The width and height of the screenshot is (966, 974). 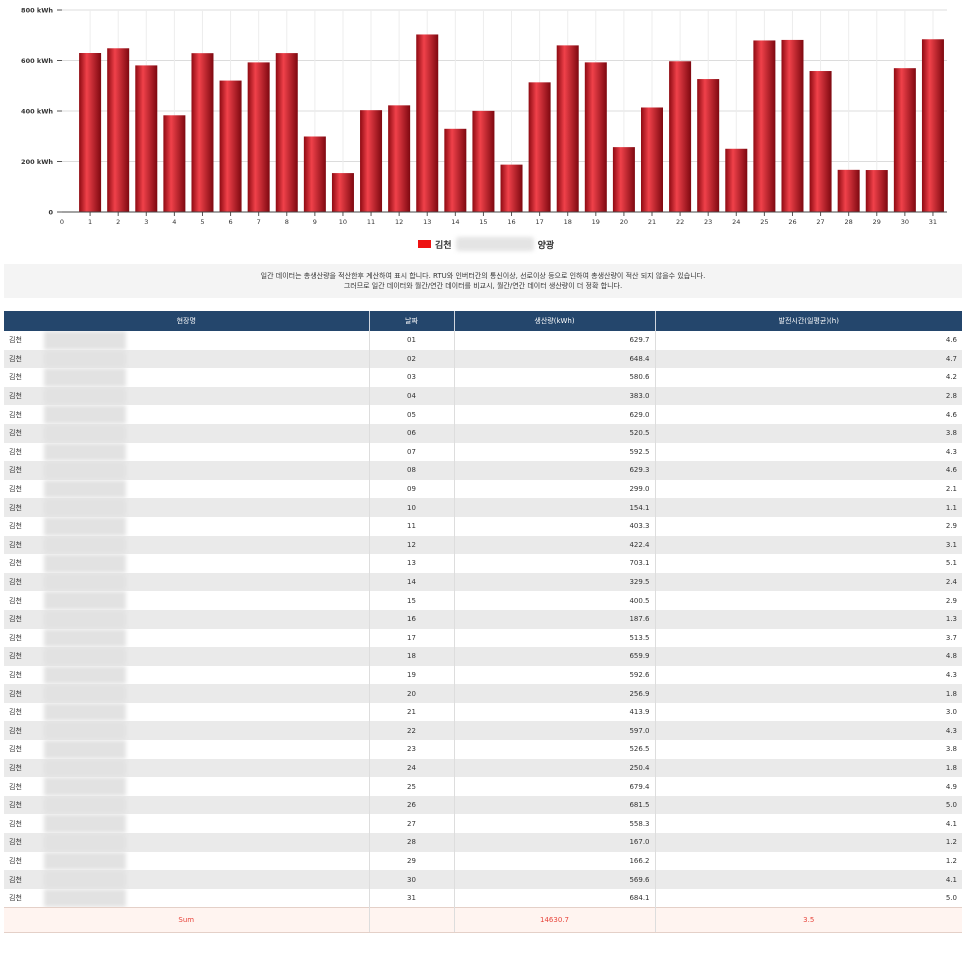 What do you see at coordinates (187, 321) in the screenshot?
I see `header-site-name: 현장명` at bounding box center [187, 321].